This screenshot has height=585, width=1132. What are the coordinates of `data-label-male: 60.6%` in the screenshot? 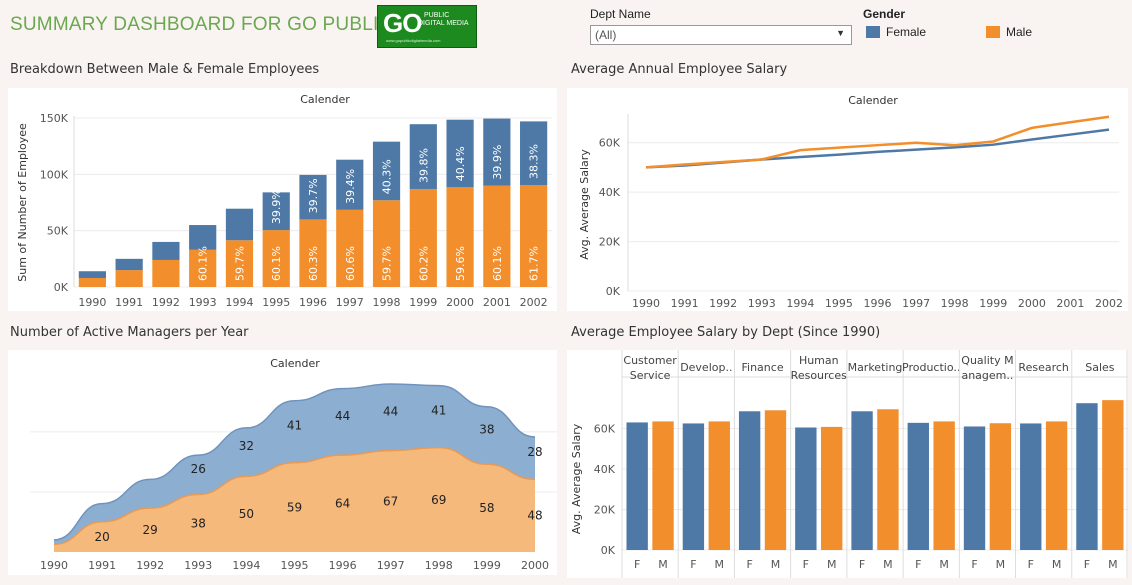 It's located at (350, 263).